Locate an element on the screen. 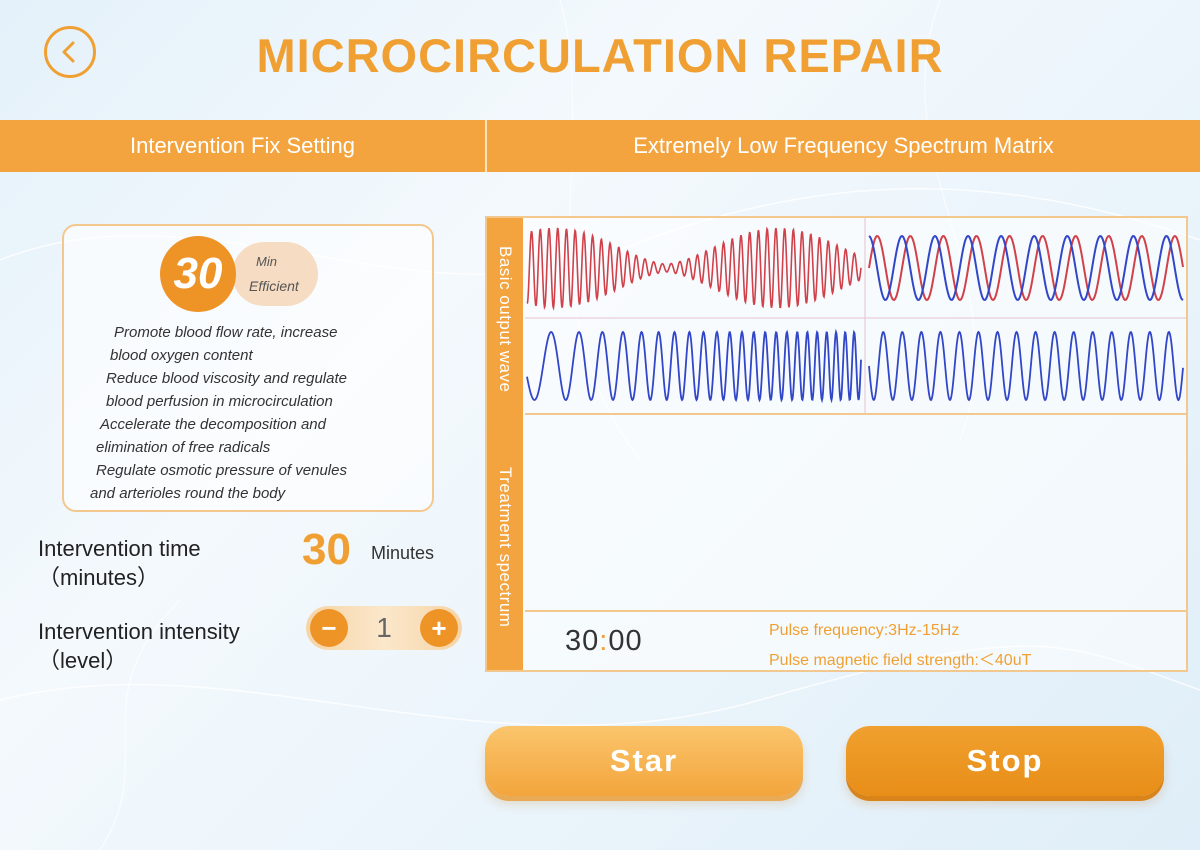  plus-icon: + is located at coordinates (439, 628).